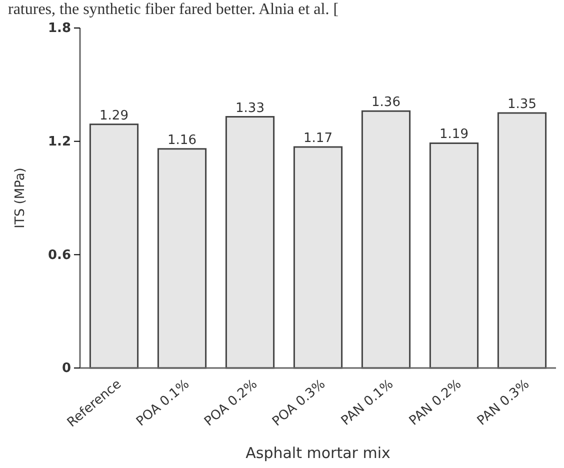 Image resolution: width=564 pixels, height=468 pixels. Describe the element at coordinates (114, 116) in the screenshot. I see `data-label: 1.29` at that location.